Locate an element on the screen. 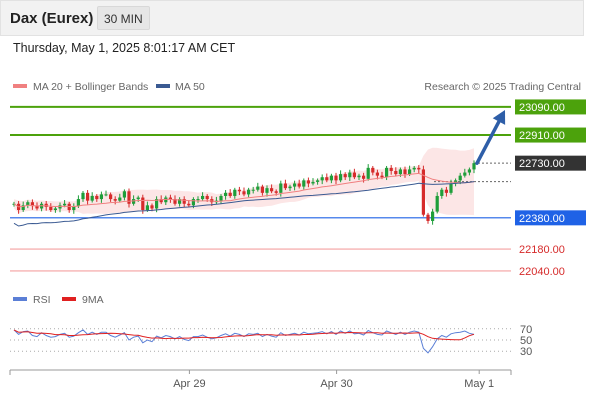 This screenshot has width=590, height=400. pivot-price-tag is located at coordinates (550, 218).